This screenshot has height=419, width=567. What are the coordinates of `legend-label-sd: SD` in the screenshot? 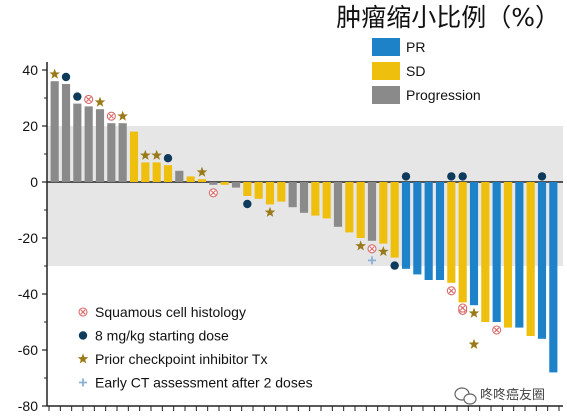 It's located at (415, 71).